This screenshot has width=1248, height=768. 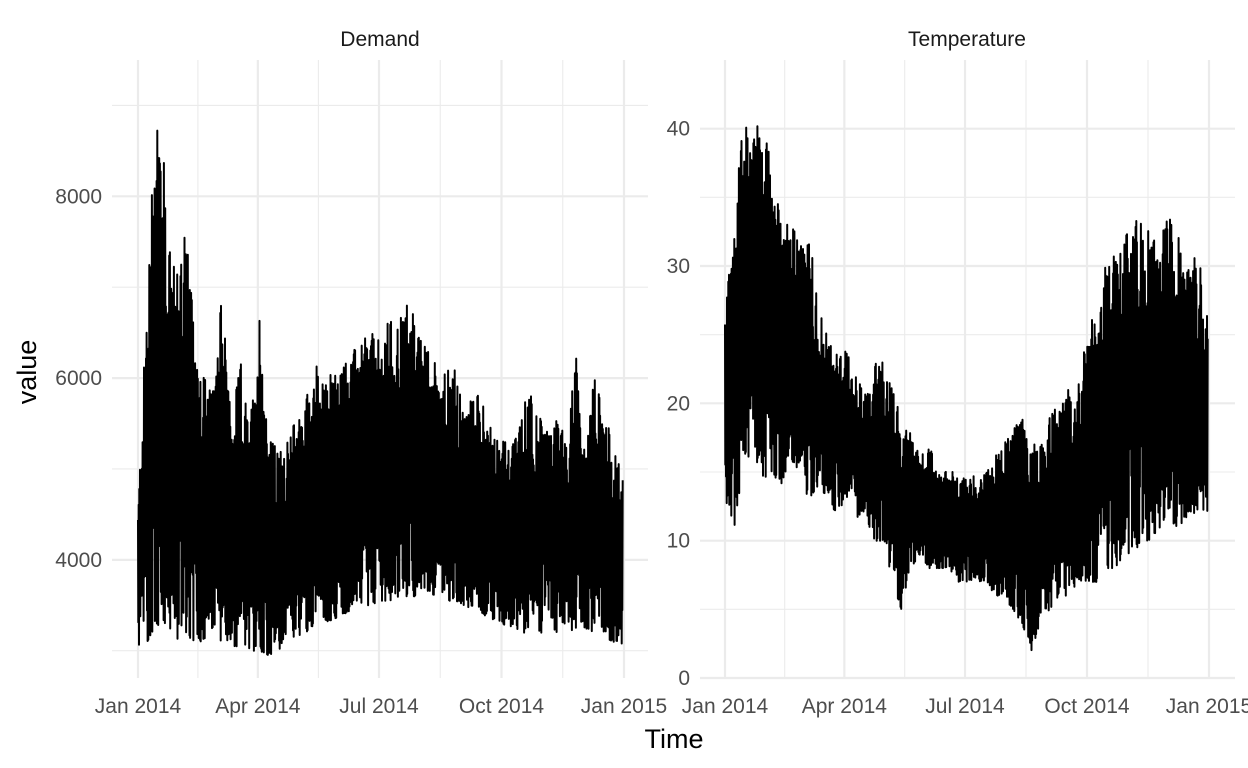 I want to click on temperature-y-tick-label: 30, so click(x=678, y=266).